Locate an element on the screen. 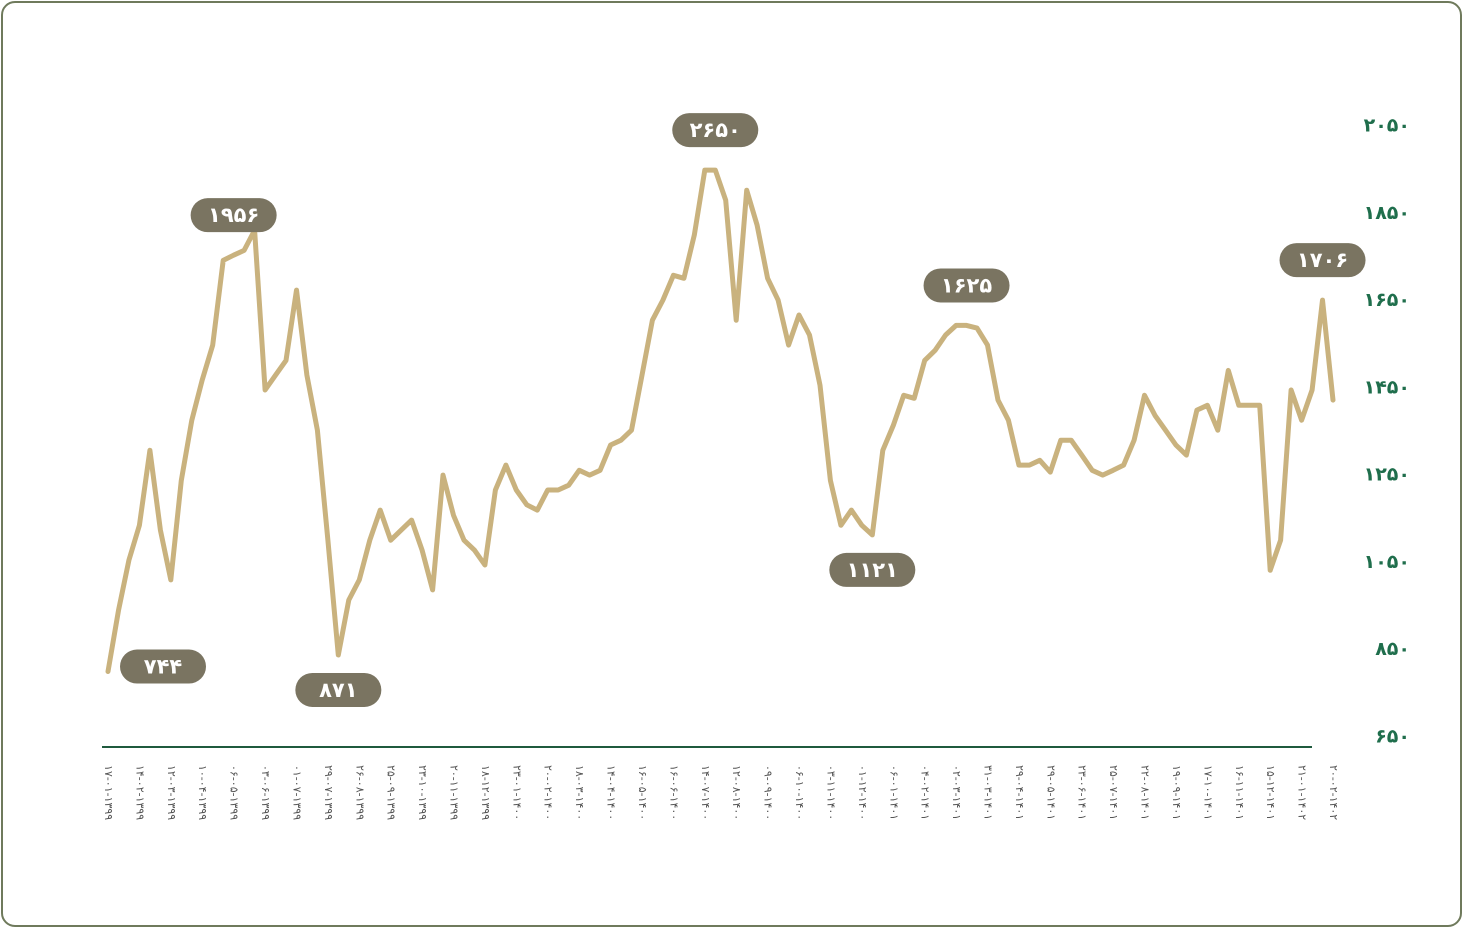 The width and height of the screenshot is (1465, 930). y-tick-label: ۱۶۵۰ is located at coordinates (1387, 300).